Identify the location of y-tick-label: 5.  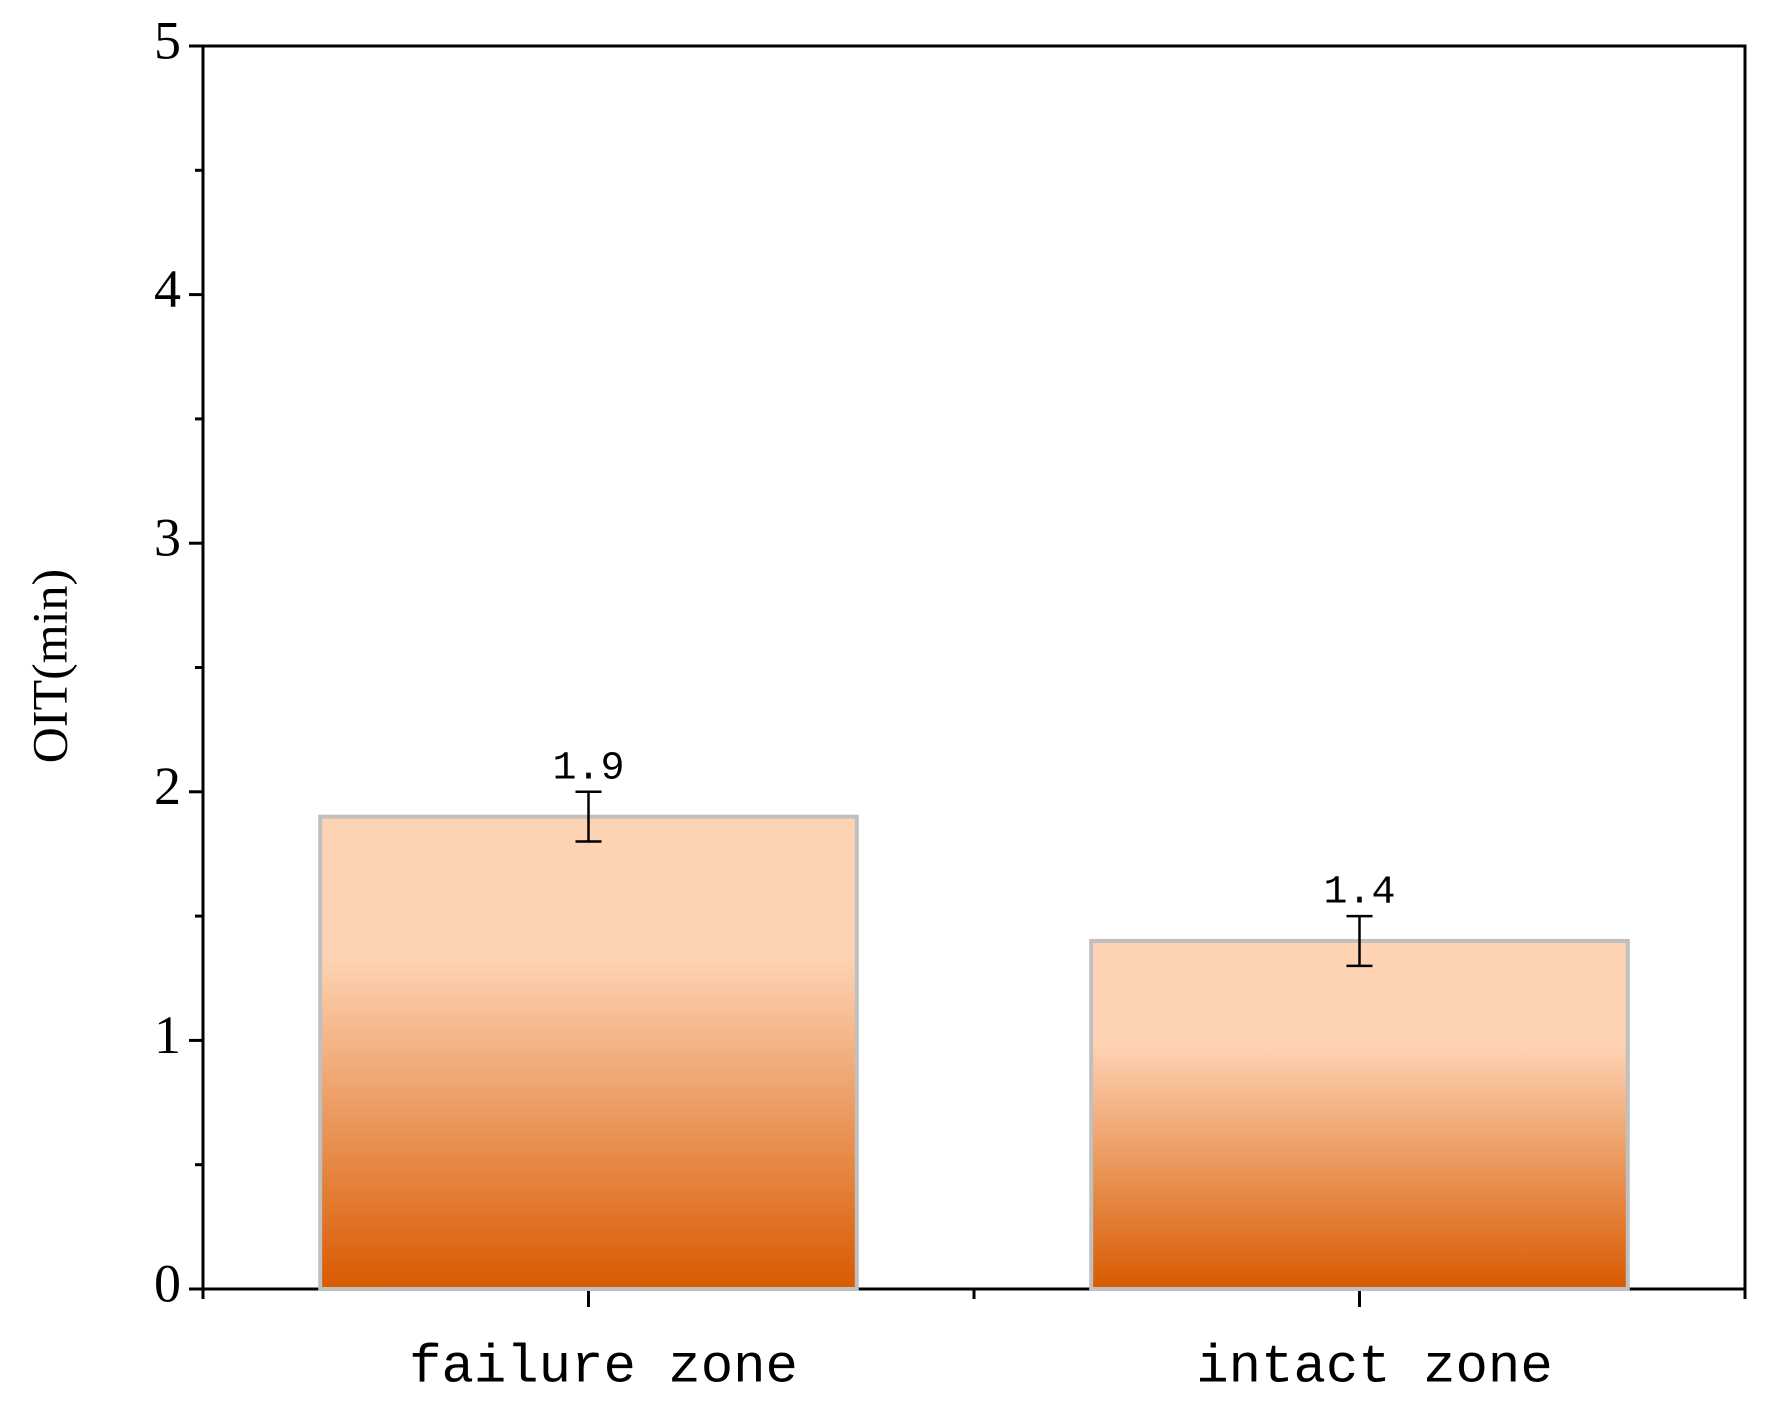
(167, 40).